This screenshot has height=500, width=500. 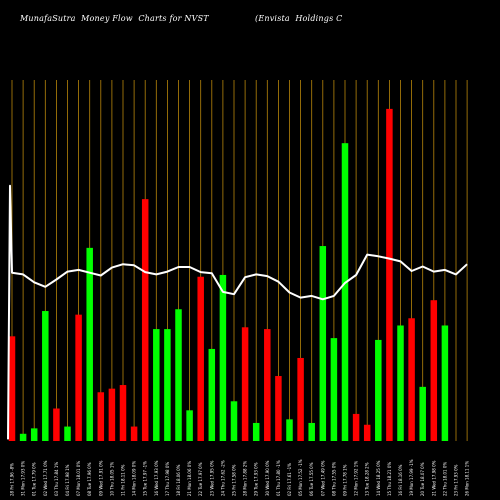 What do you see at coordinates (467, 478) in the screenshot?
I see `x-tick-label: 26 Mon 18.11 1%` at bounding box center [467, 478].